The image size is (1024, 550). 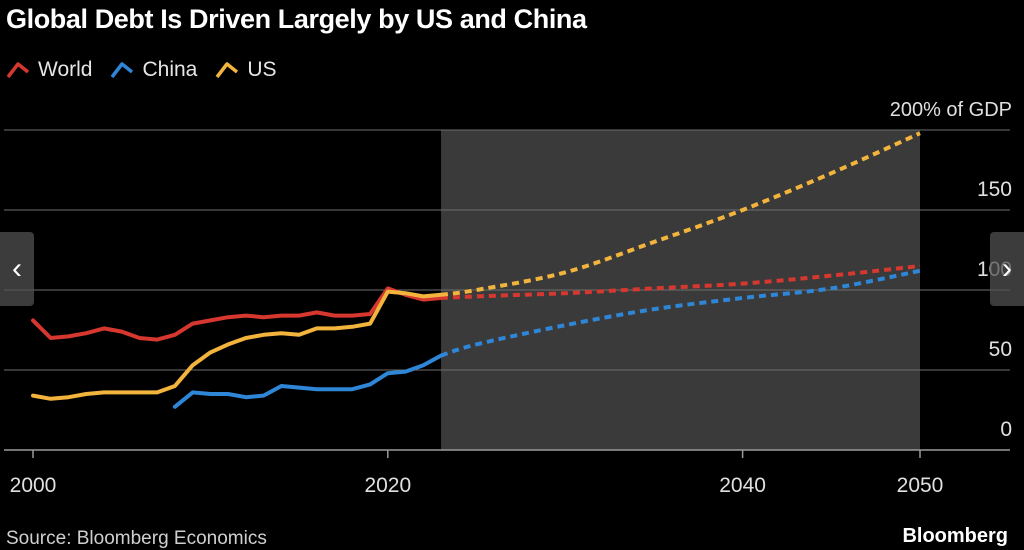 I want to click on series-china-line, so click(x=307, y=381).